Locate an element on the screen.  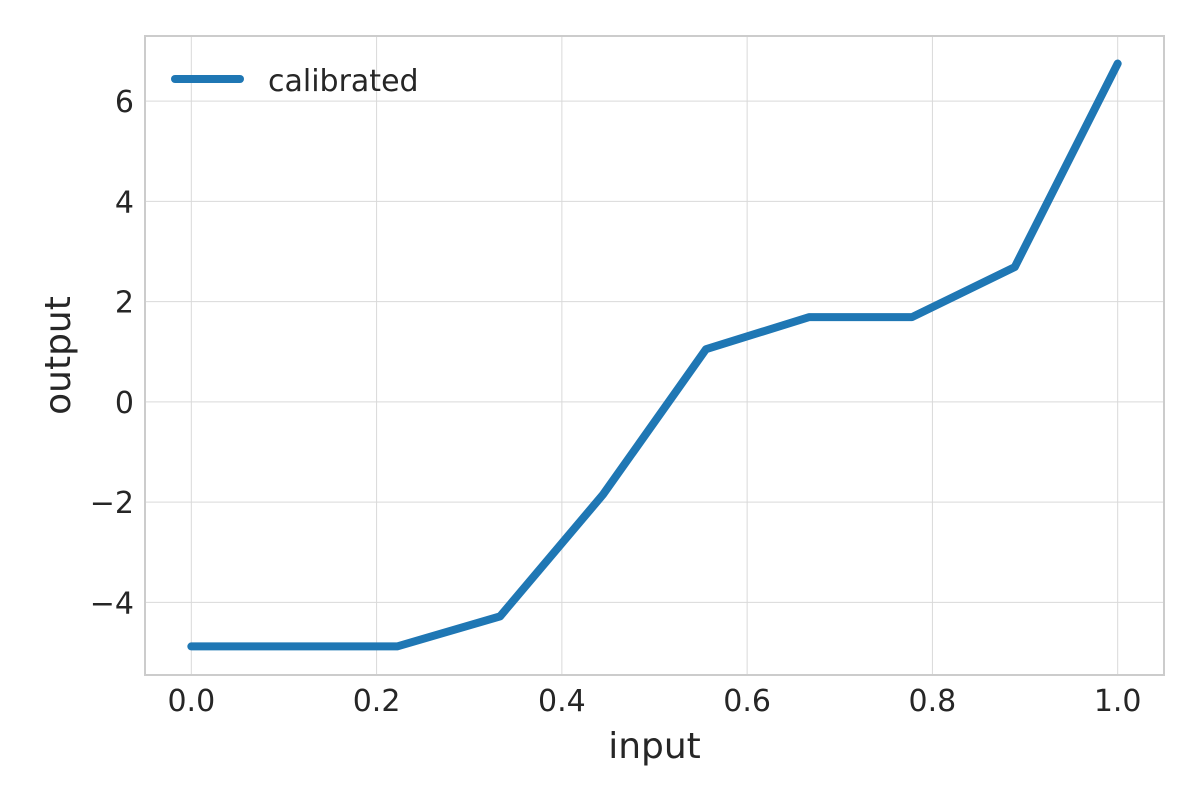
y-tick-label: 4 is located at coordinates (124, 202).